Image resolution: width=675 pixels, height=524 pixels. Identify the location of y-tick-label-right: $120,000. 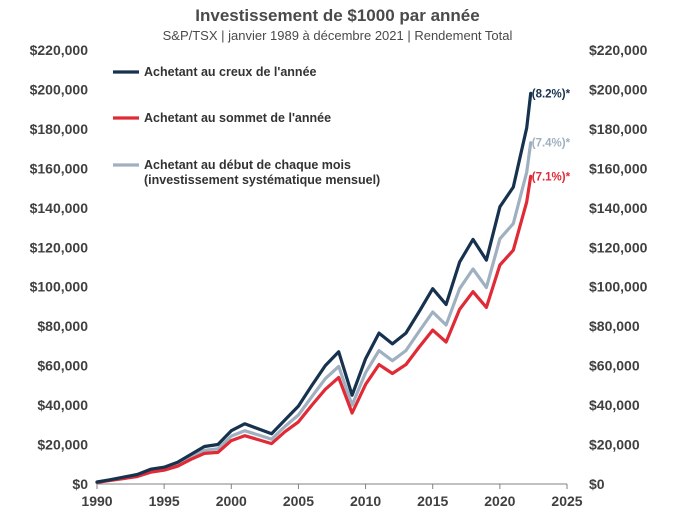
(618, 247).